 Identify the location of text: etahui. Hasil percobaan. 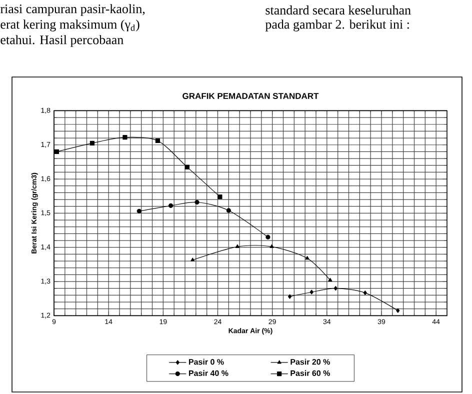
(62, 41).